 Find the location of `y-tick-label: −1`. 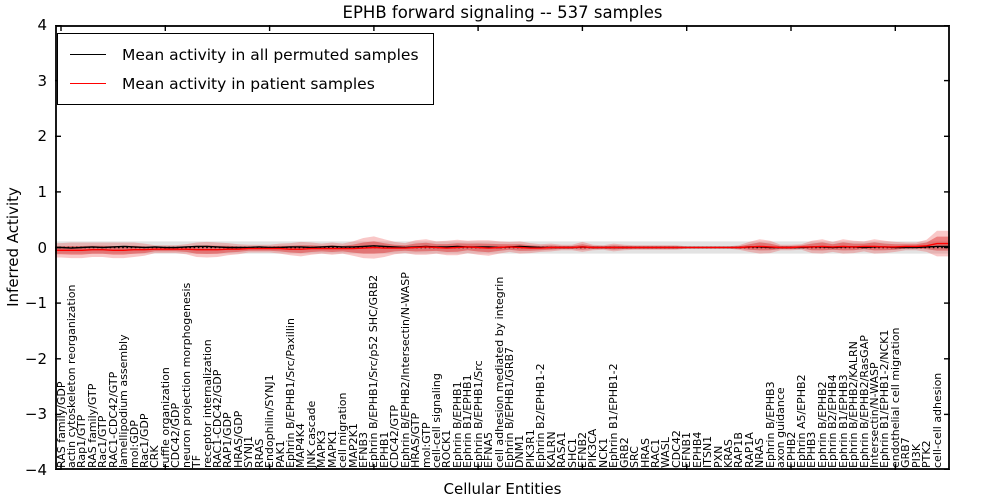

y-tick-label: −1 is located at coordinates (35, 303).